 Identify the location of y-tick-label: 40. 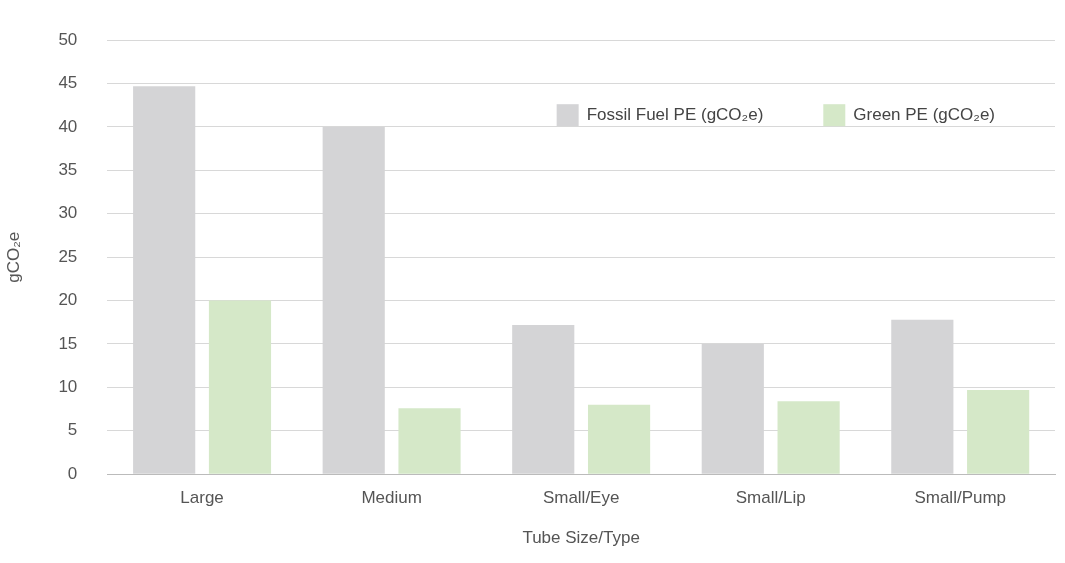
(68, 126).